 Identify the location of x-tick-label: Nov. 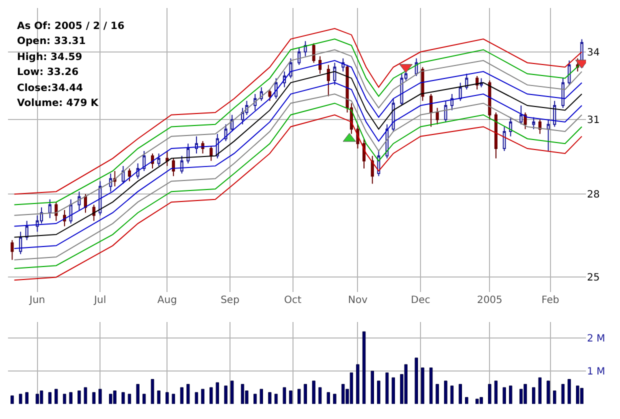
(358, 300).